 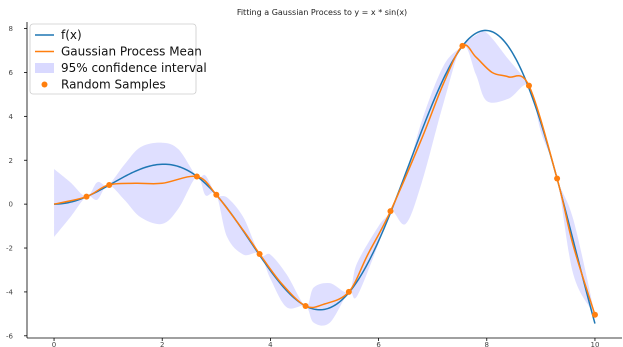 What do you see at coordinates (11, 73) in the screenshot?
I see `y-tick-label: 6` at bounding box center [11, 73].